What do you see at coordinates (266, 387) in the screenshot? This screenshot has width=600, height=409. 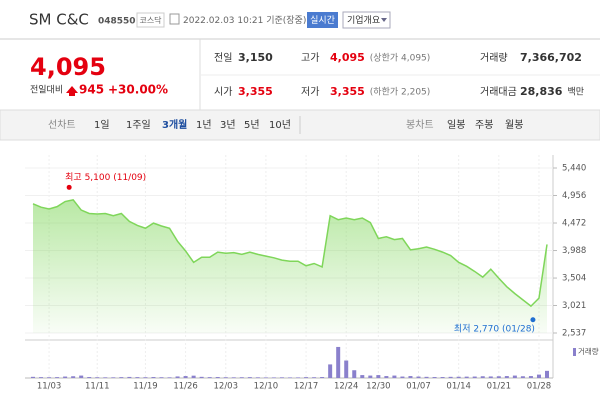 I see `x-tick-label: 12/10` at bounding box center [266, 387].